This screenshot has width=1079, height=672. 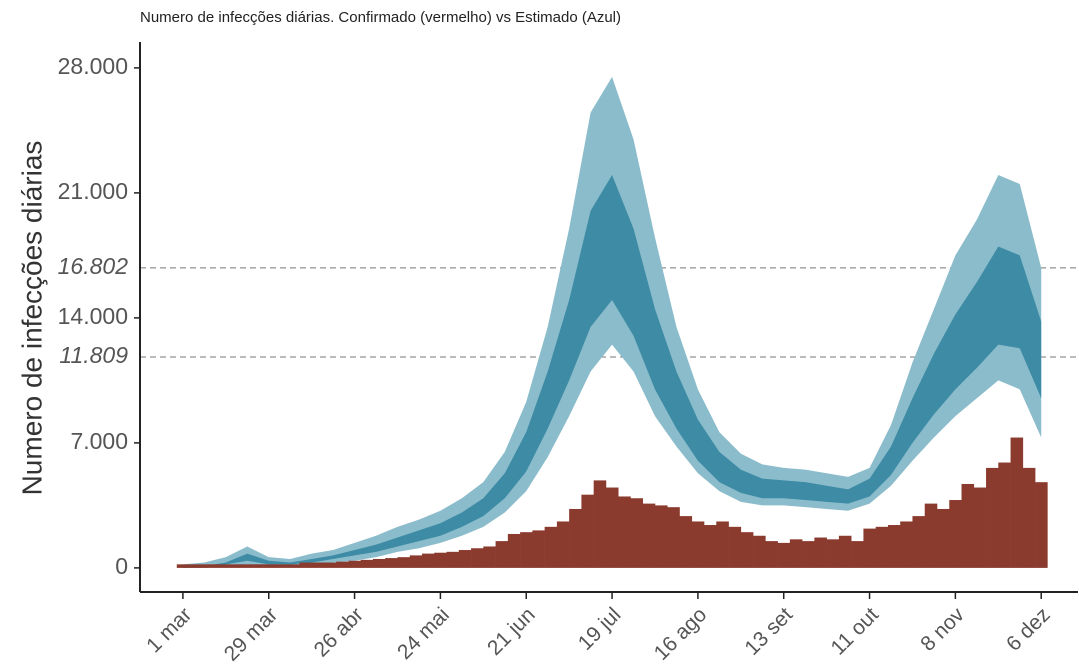 What do you see at coordinates (423, 633) in the screenshot?
I see `x-tick-label: 24 mai` at bounding box center [423, 633].